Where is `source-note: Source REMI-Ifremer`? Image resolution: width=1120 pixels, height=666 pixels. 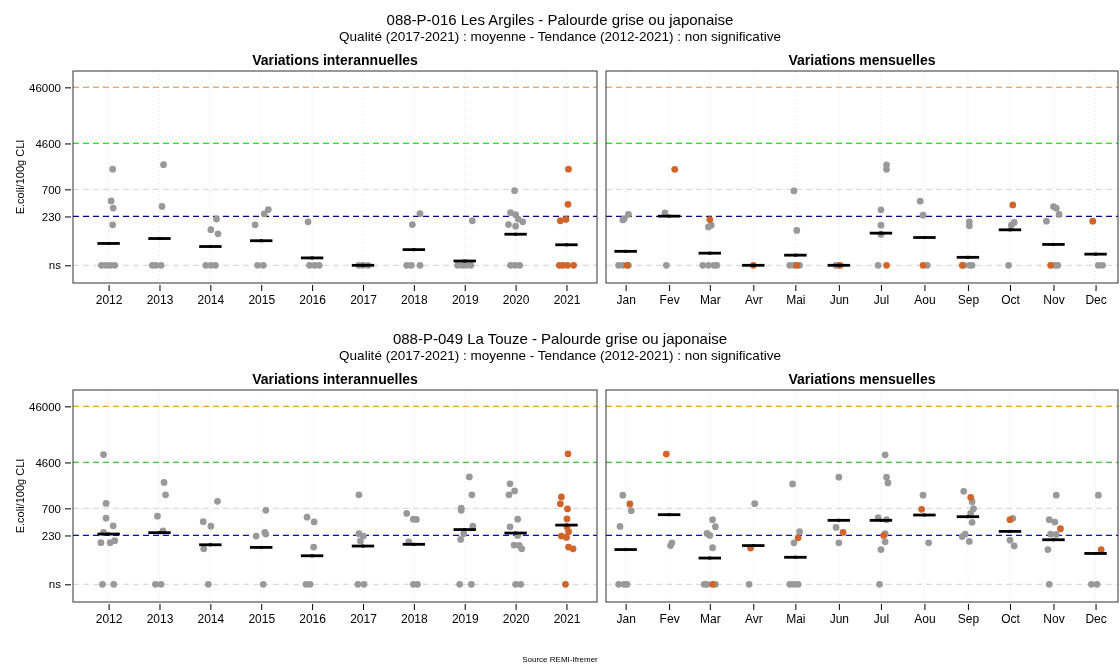
source-note: Source REMI-Ifremer is located at coordinates (560, 659).